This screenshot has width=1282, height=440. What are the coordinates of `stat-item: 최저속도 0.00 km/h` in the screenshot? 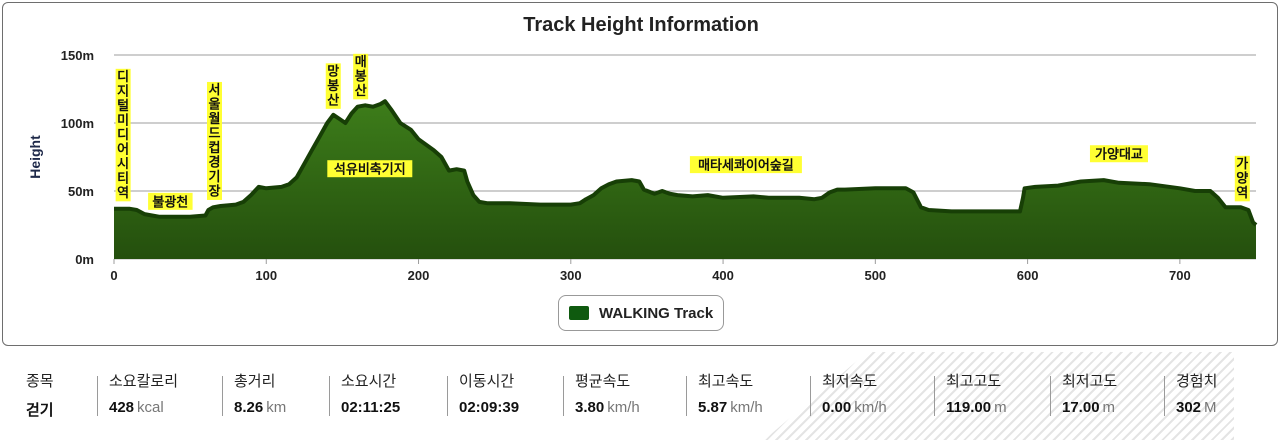 It's located at (848, 396).